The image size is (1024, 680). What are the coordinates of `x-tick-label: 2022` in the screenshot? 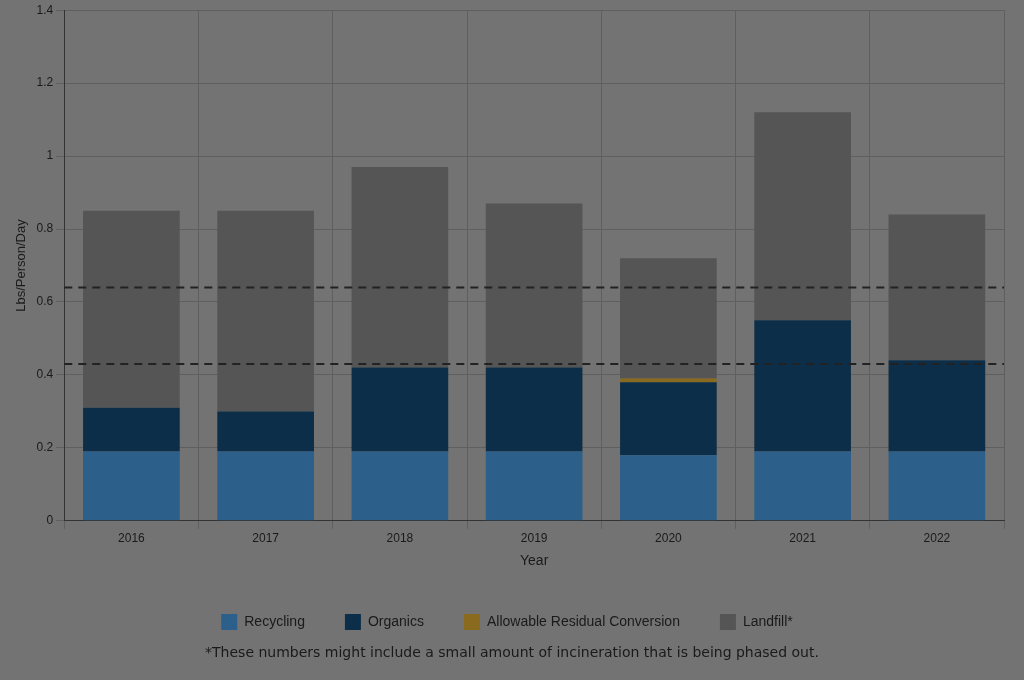 It's located at (937, 538).